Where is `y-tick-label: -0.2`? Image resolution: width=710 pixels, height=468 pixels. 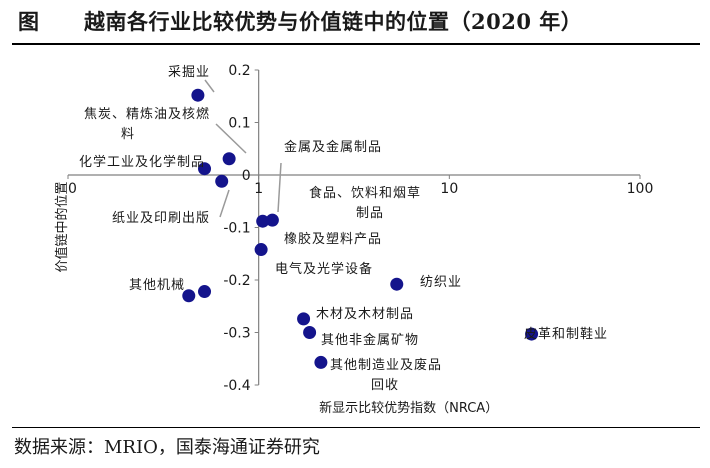
y-tick-label: -0.2 is located at coordinates (236, 281).